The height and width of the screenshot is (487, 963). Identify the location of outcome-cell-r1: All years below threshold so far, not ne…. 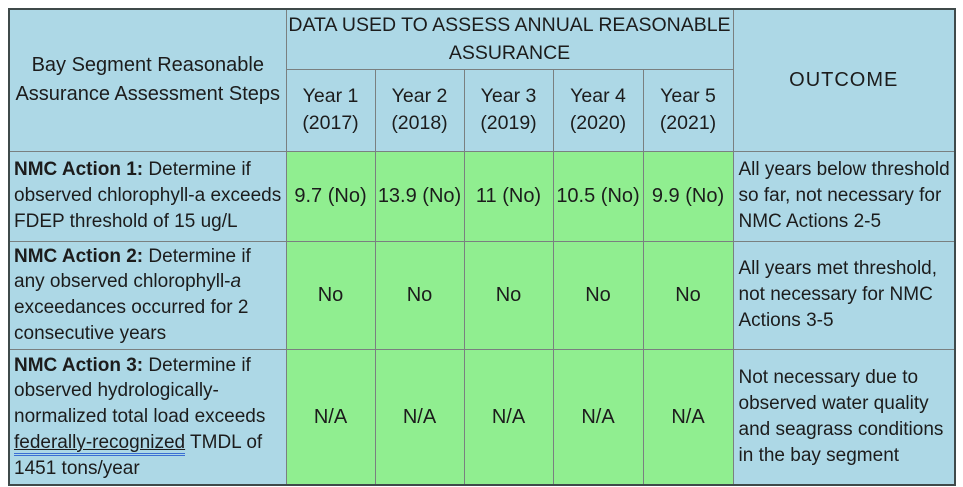
(844, 196).